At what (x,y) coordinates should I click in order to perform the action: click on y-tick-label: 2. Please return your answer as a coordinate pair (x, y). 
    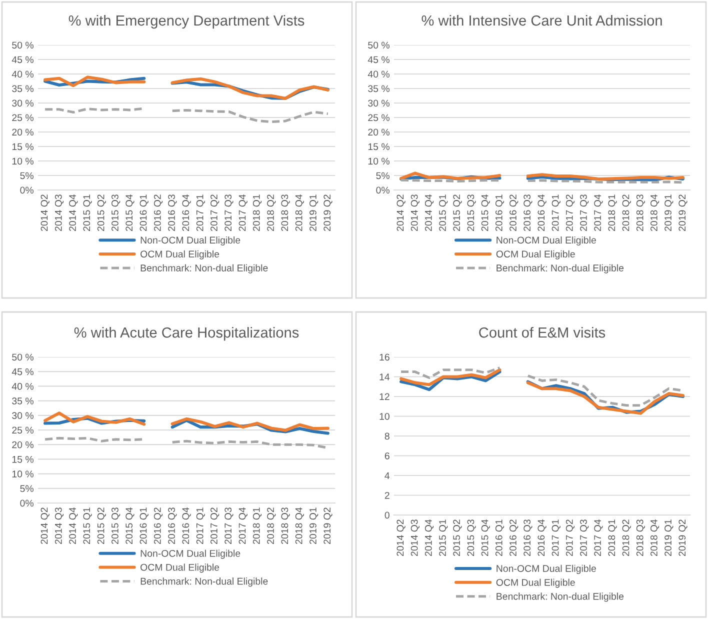
    Looking at the image, I should click on (387, 495).